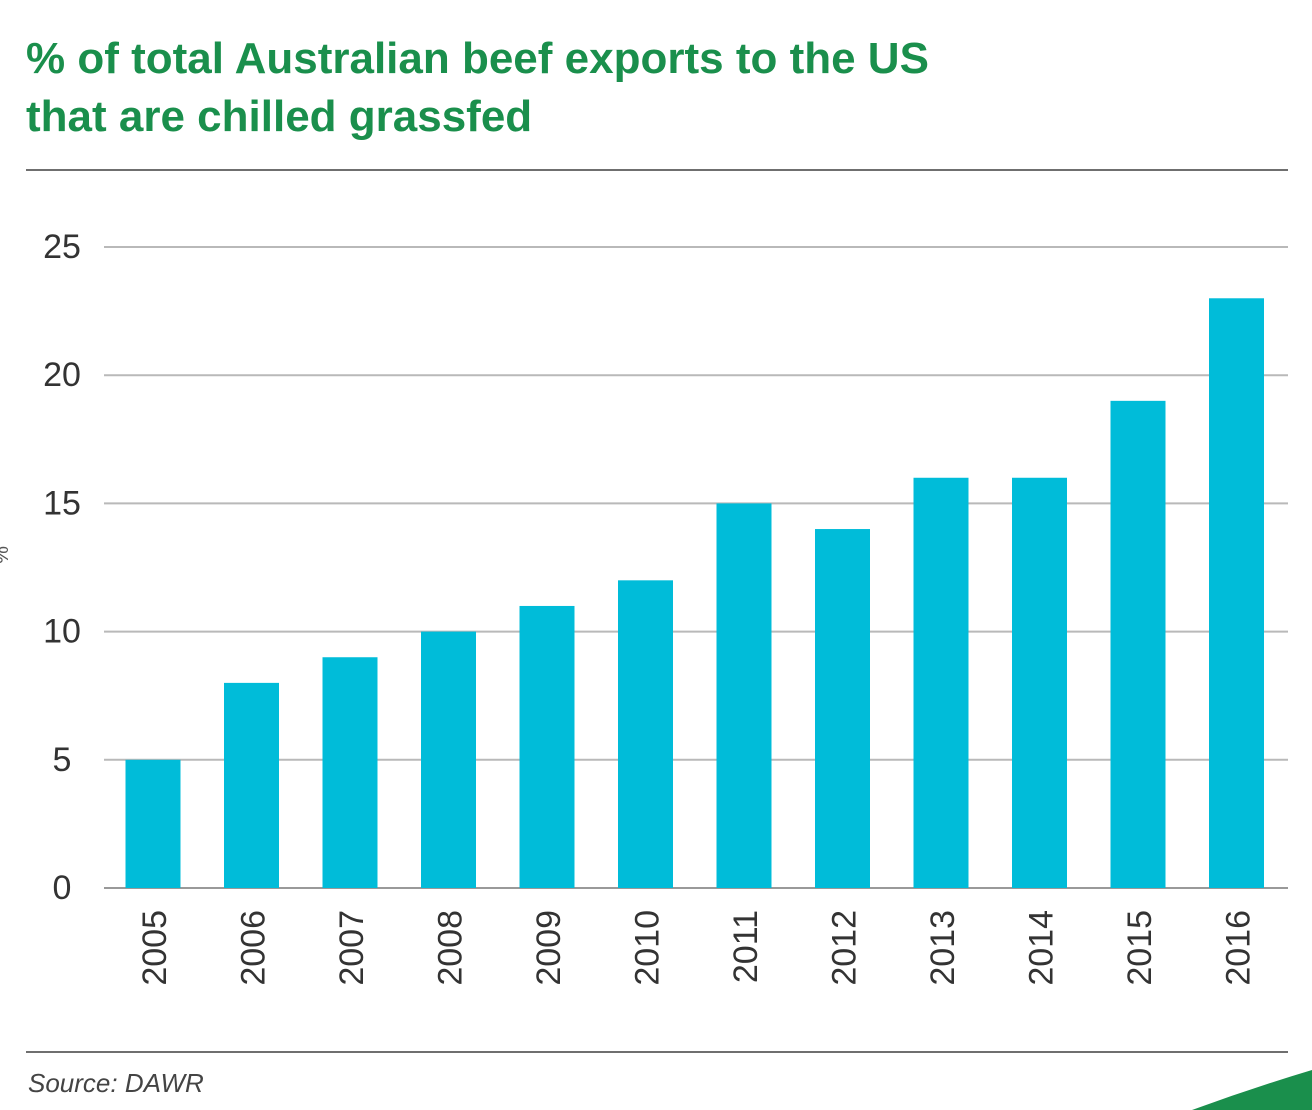 The height and width of the screenshot is (1110, 1312). What do you see at coordinates (1042, 948) in the screenshot?
I see `x-tick-label: 2014` at bounding box center [1042, 948].